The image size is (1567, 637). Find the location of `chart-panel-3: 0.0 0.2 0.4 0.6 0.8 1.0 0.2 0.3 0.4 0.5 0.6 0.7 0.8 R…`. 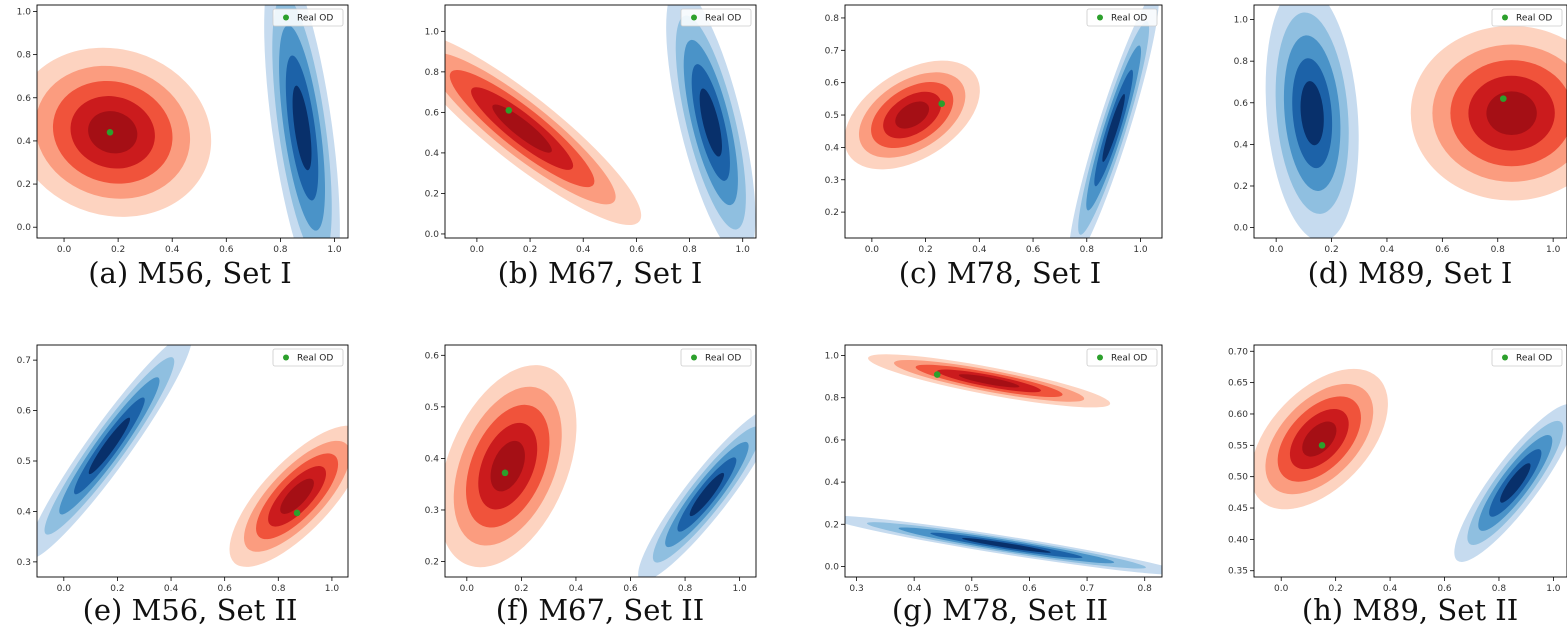

chart-panel-3: 0.0 0.2 0.4 0.6 0.8 1.0 0.2 0.3 0.4 0.5 0.6 0.7 0.8 R… is located at coordinates (994, 147).